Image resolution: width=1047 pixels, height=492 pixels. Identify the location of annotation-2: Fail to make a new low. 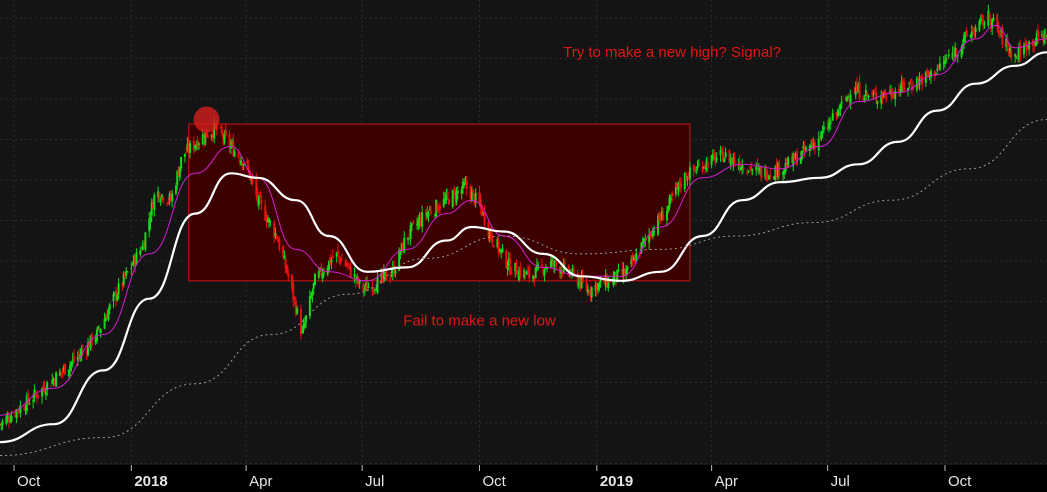
(479, 321).